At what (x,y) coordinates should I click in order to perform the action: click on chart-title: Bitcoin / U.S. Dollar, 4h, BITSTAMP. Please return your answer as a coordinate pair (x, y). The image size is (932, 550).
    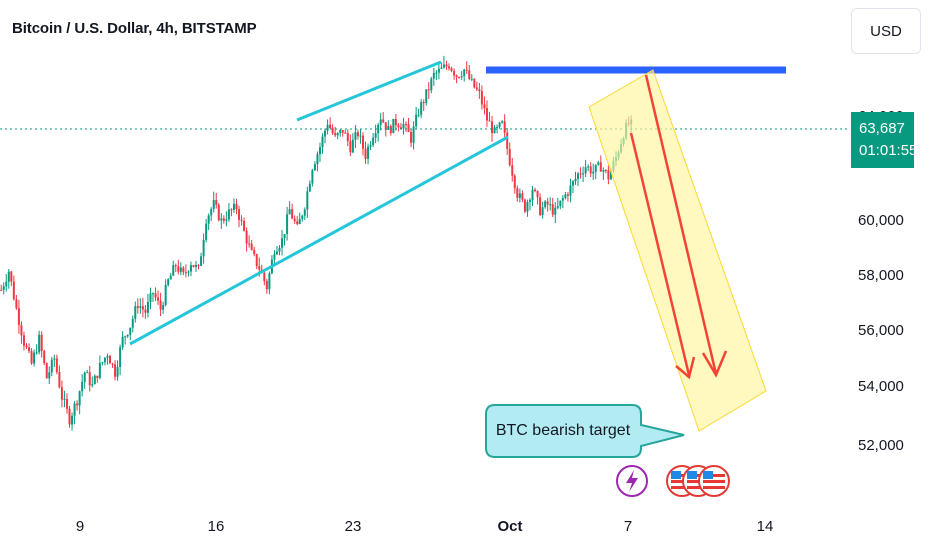
    Looking at the image, I should click on (134, 28).